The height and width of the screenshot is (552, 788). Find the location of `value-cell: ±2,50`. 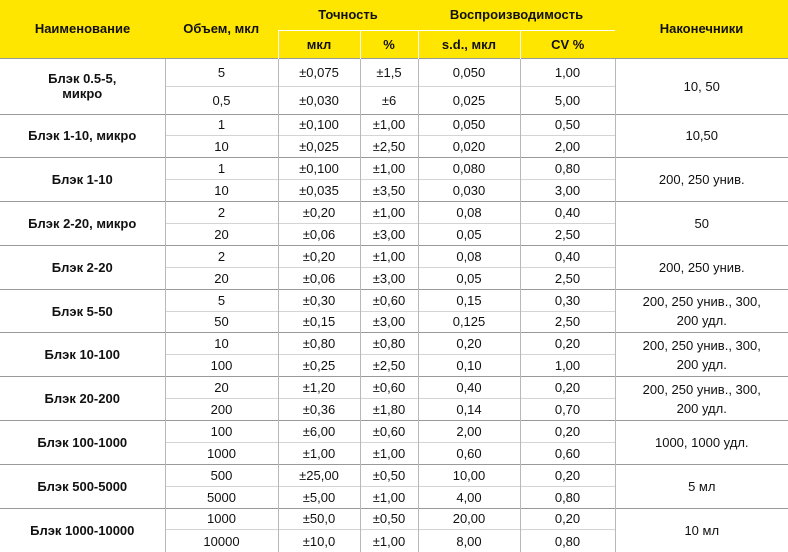

value-cell: ±2,50 is located at coordinates (388, 365).